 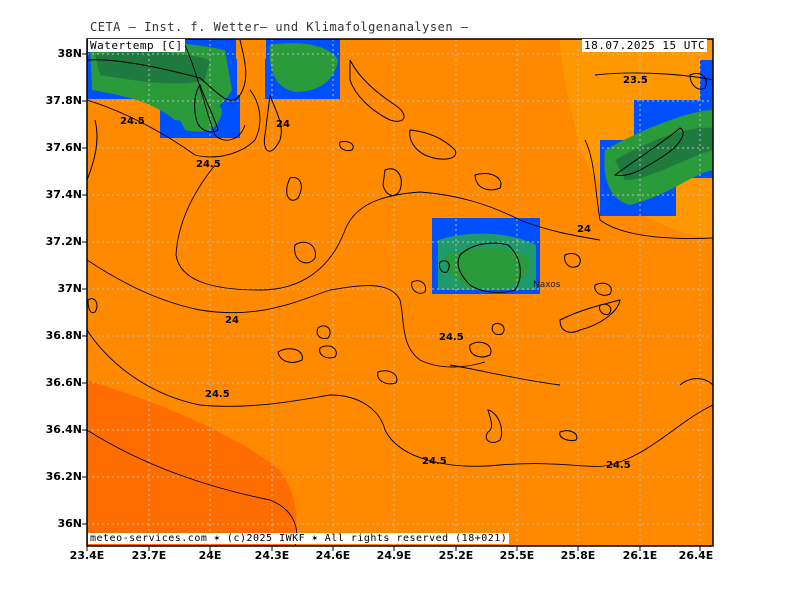 I want to click on land-naxos, so click(x=486, y=256).